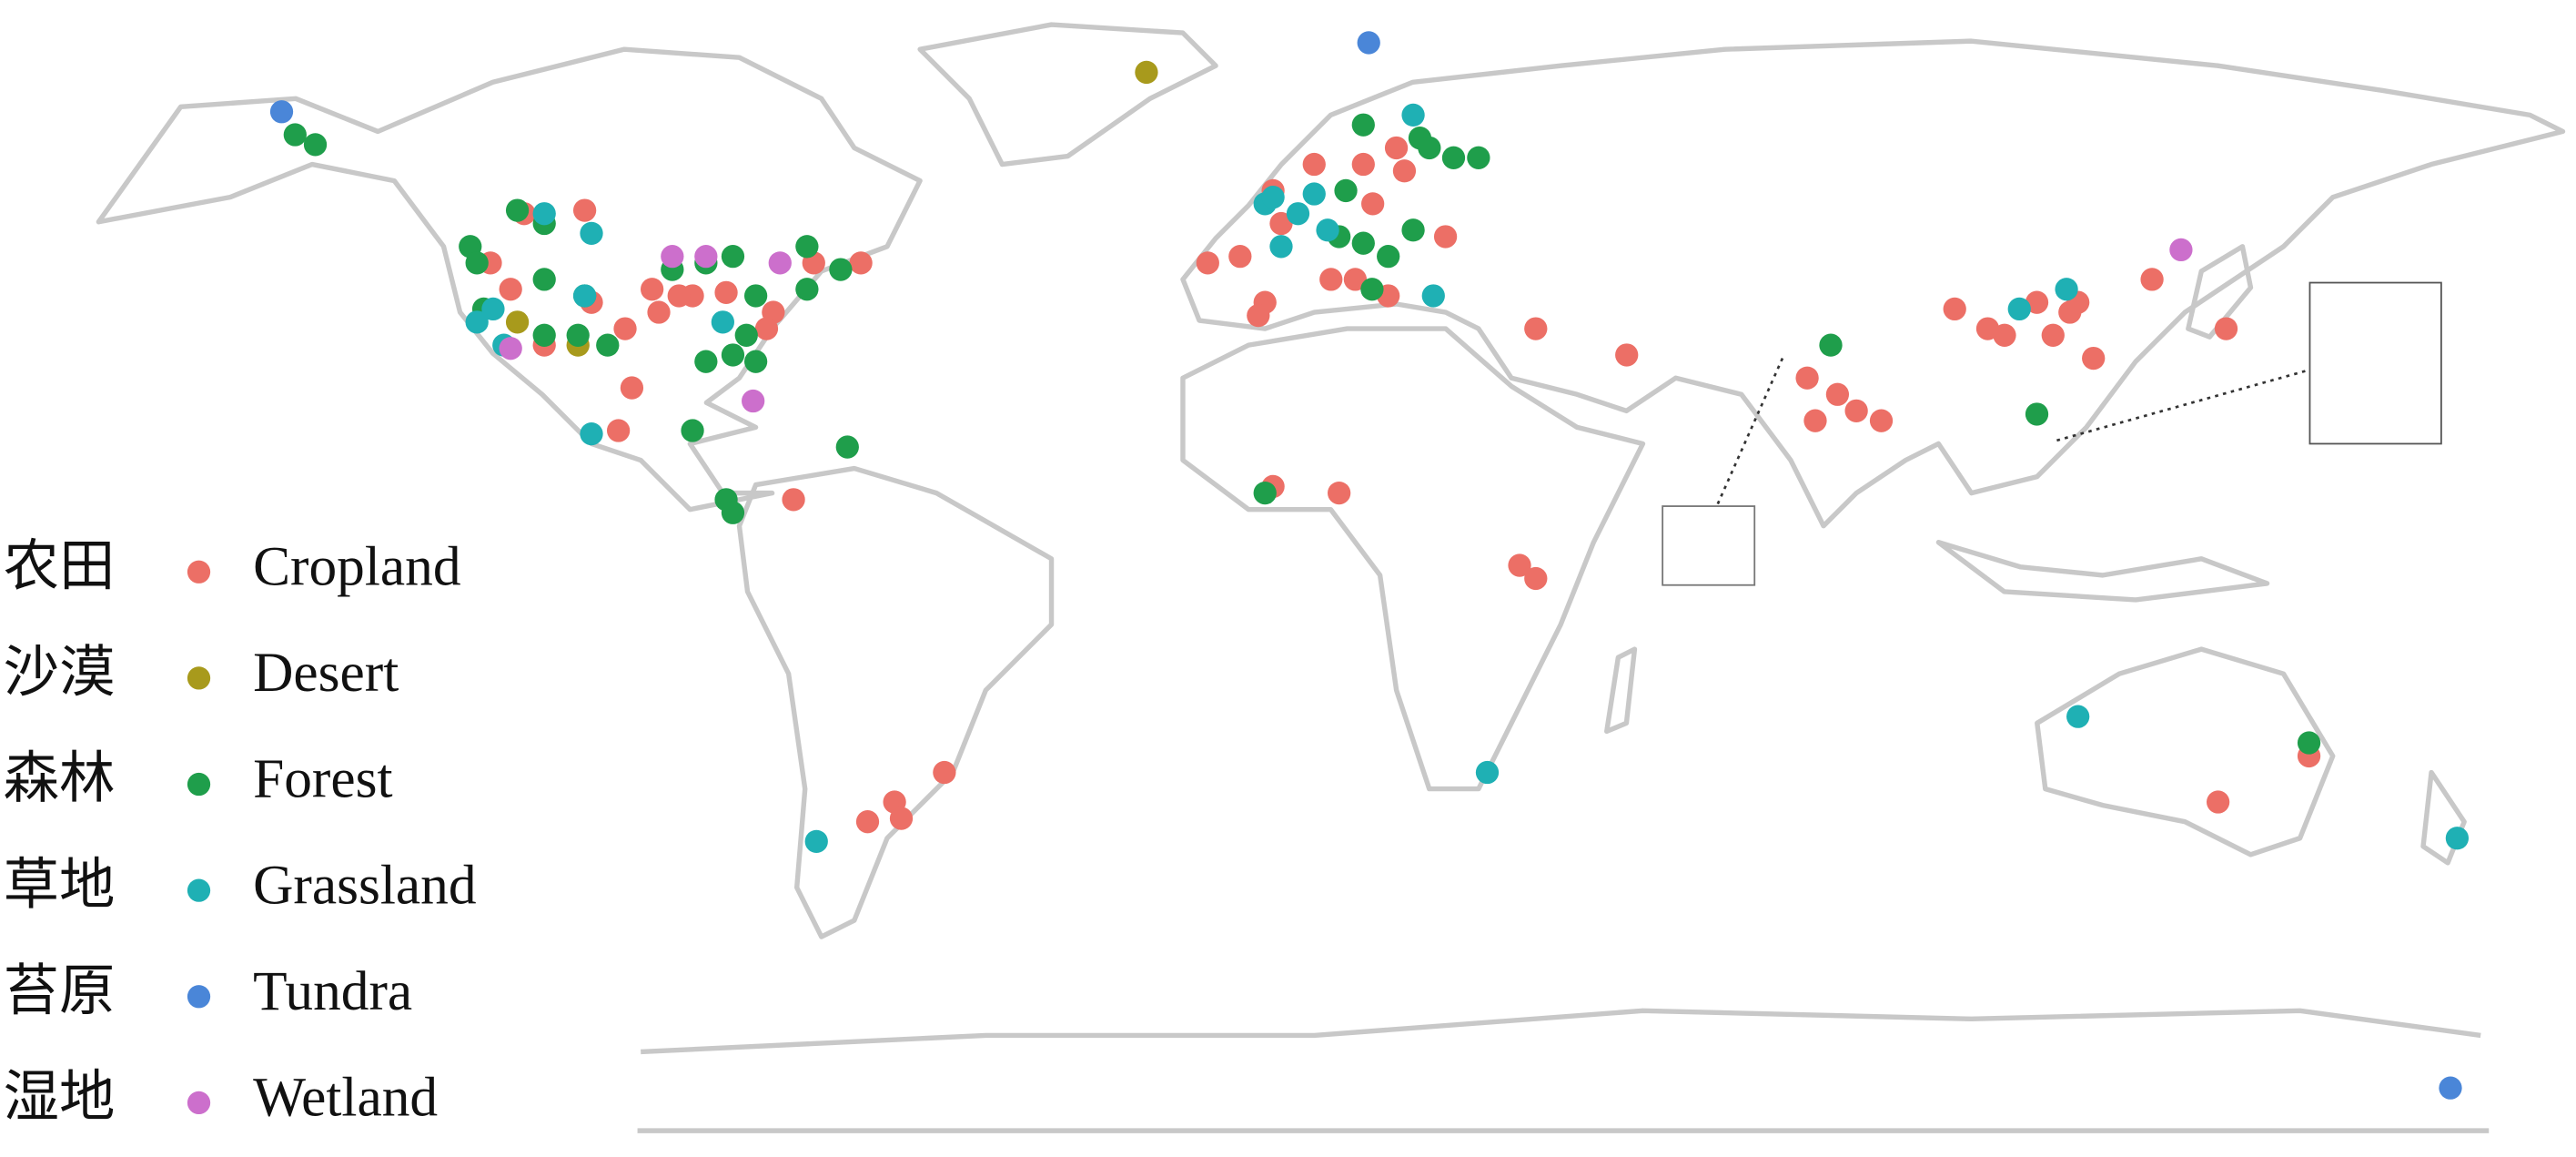 This screenshot has height=1157, width=2576. I want to click on legend-label: Forest, so click(322, 779).